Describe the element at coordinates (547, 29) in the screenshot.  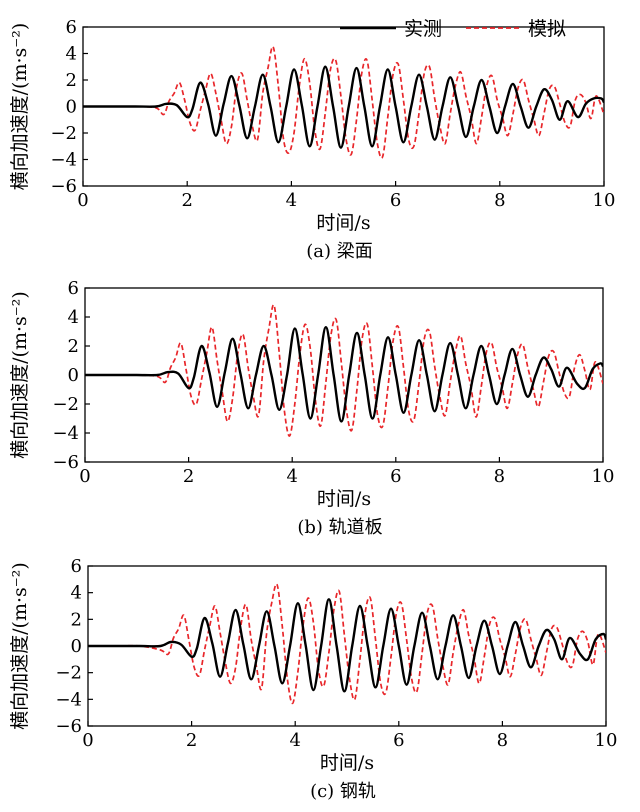
I see `legend-label-simulated: 模拟` at that location.